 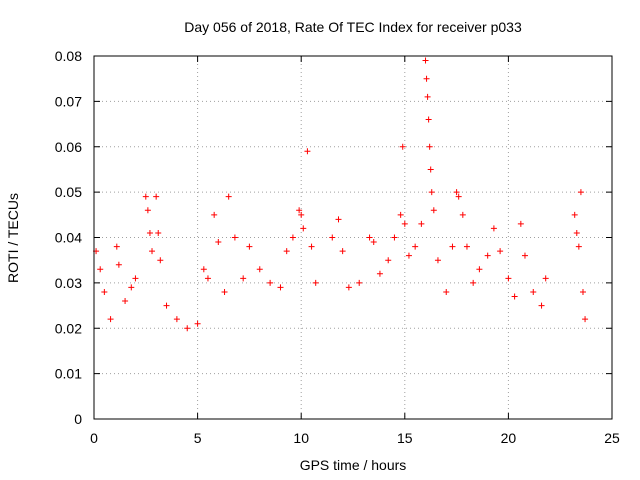 What do you see at coordinates (198, 438) in the screenshot?
I see `x-tick-label: 5` at bounding box center [198, 438].